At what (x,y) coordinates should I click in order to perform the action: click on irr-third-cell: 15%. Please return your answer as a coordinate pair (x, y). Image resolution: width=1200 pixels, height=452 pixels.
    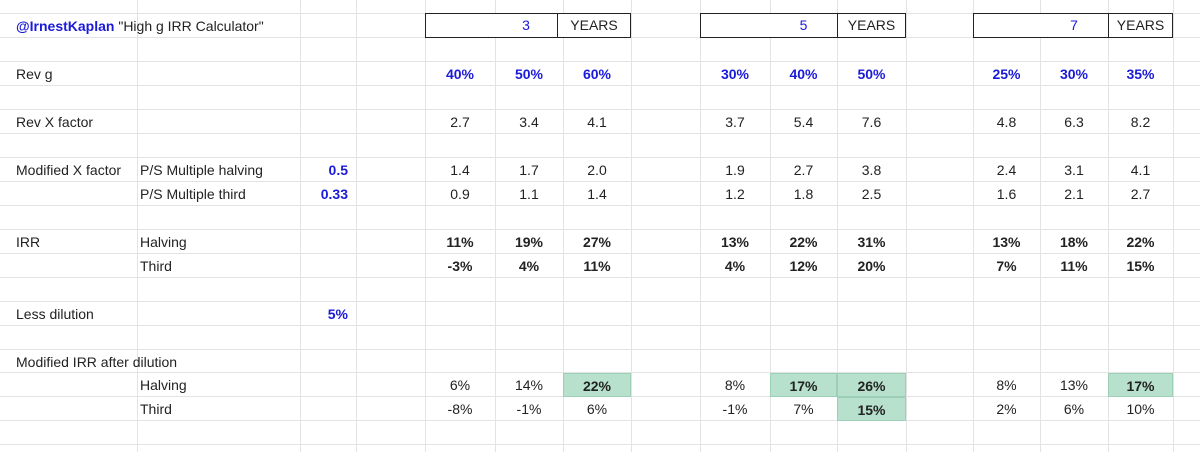
    Looking at the image, I should click on (1140, 266).